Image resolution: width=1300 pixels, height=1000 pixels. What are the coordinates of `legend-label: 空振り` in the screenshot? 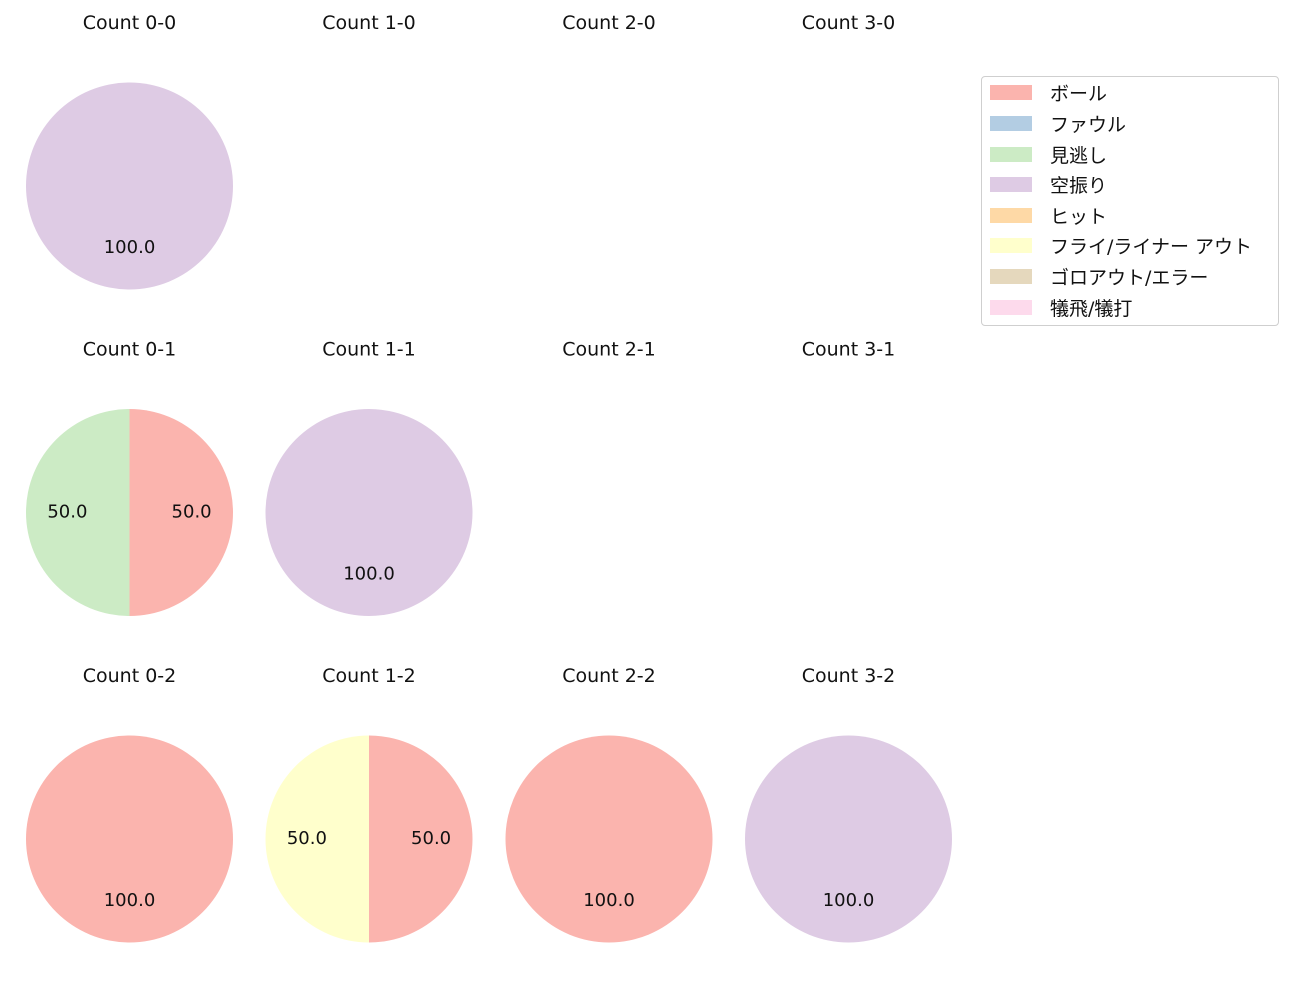 It's located at (1079, 185).